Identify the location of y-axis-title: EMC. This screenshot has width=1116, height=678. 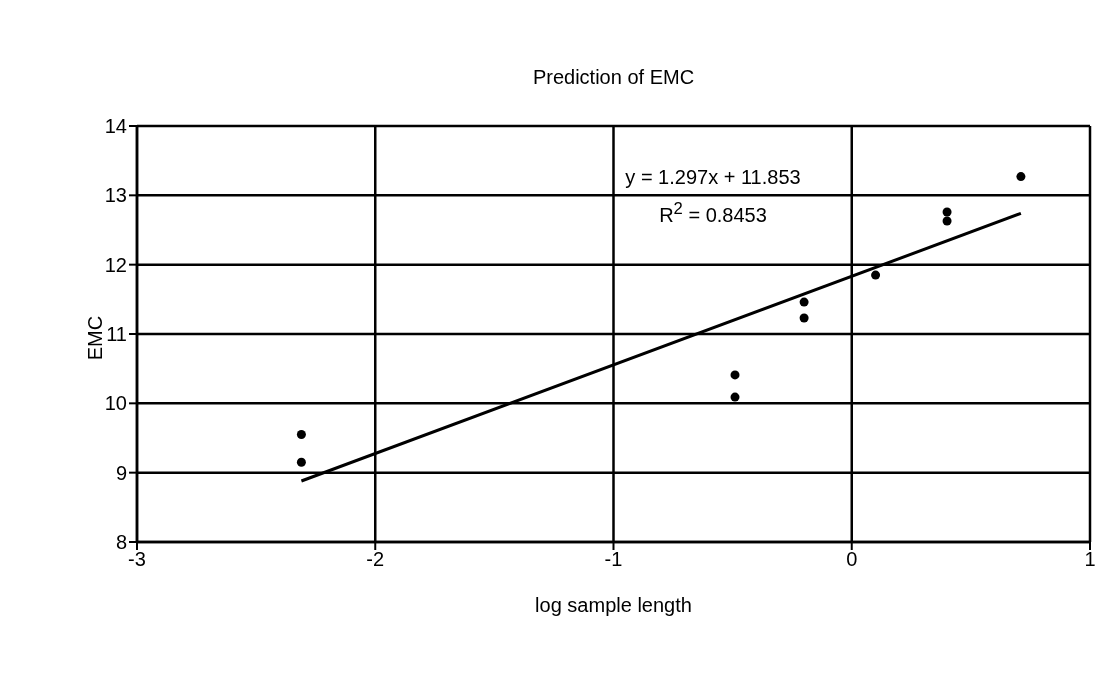
(95, 338).